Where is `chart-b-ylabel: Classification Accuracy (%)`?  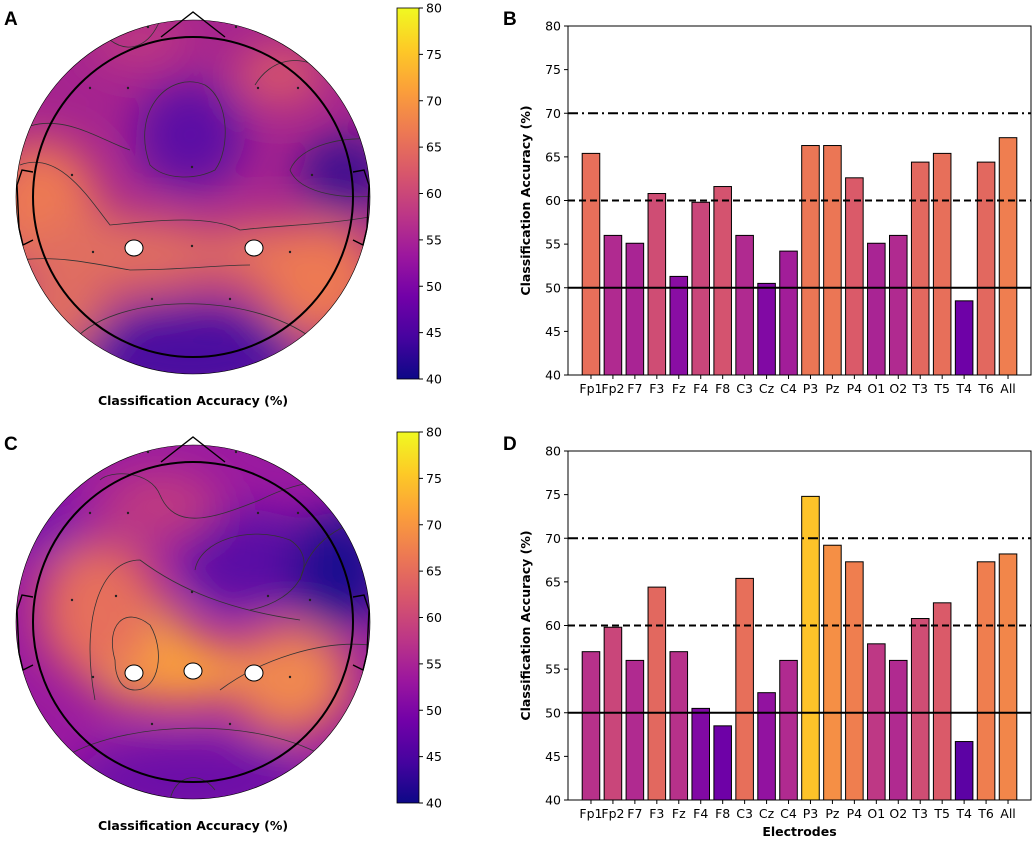
chart-b-ylabel: Classification Accuracy (%) is located at coordinates (525, 200).